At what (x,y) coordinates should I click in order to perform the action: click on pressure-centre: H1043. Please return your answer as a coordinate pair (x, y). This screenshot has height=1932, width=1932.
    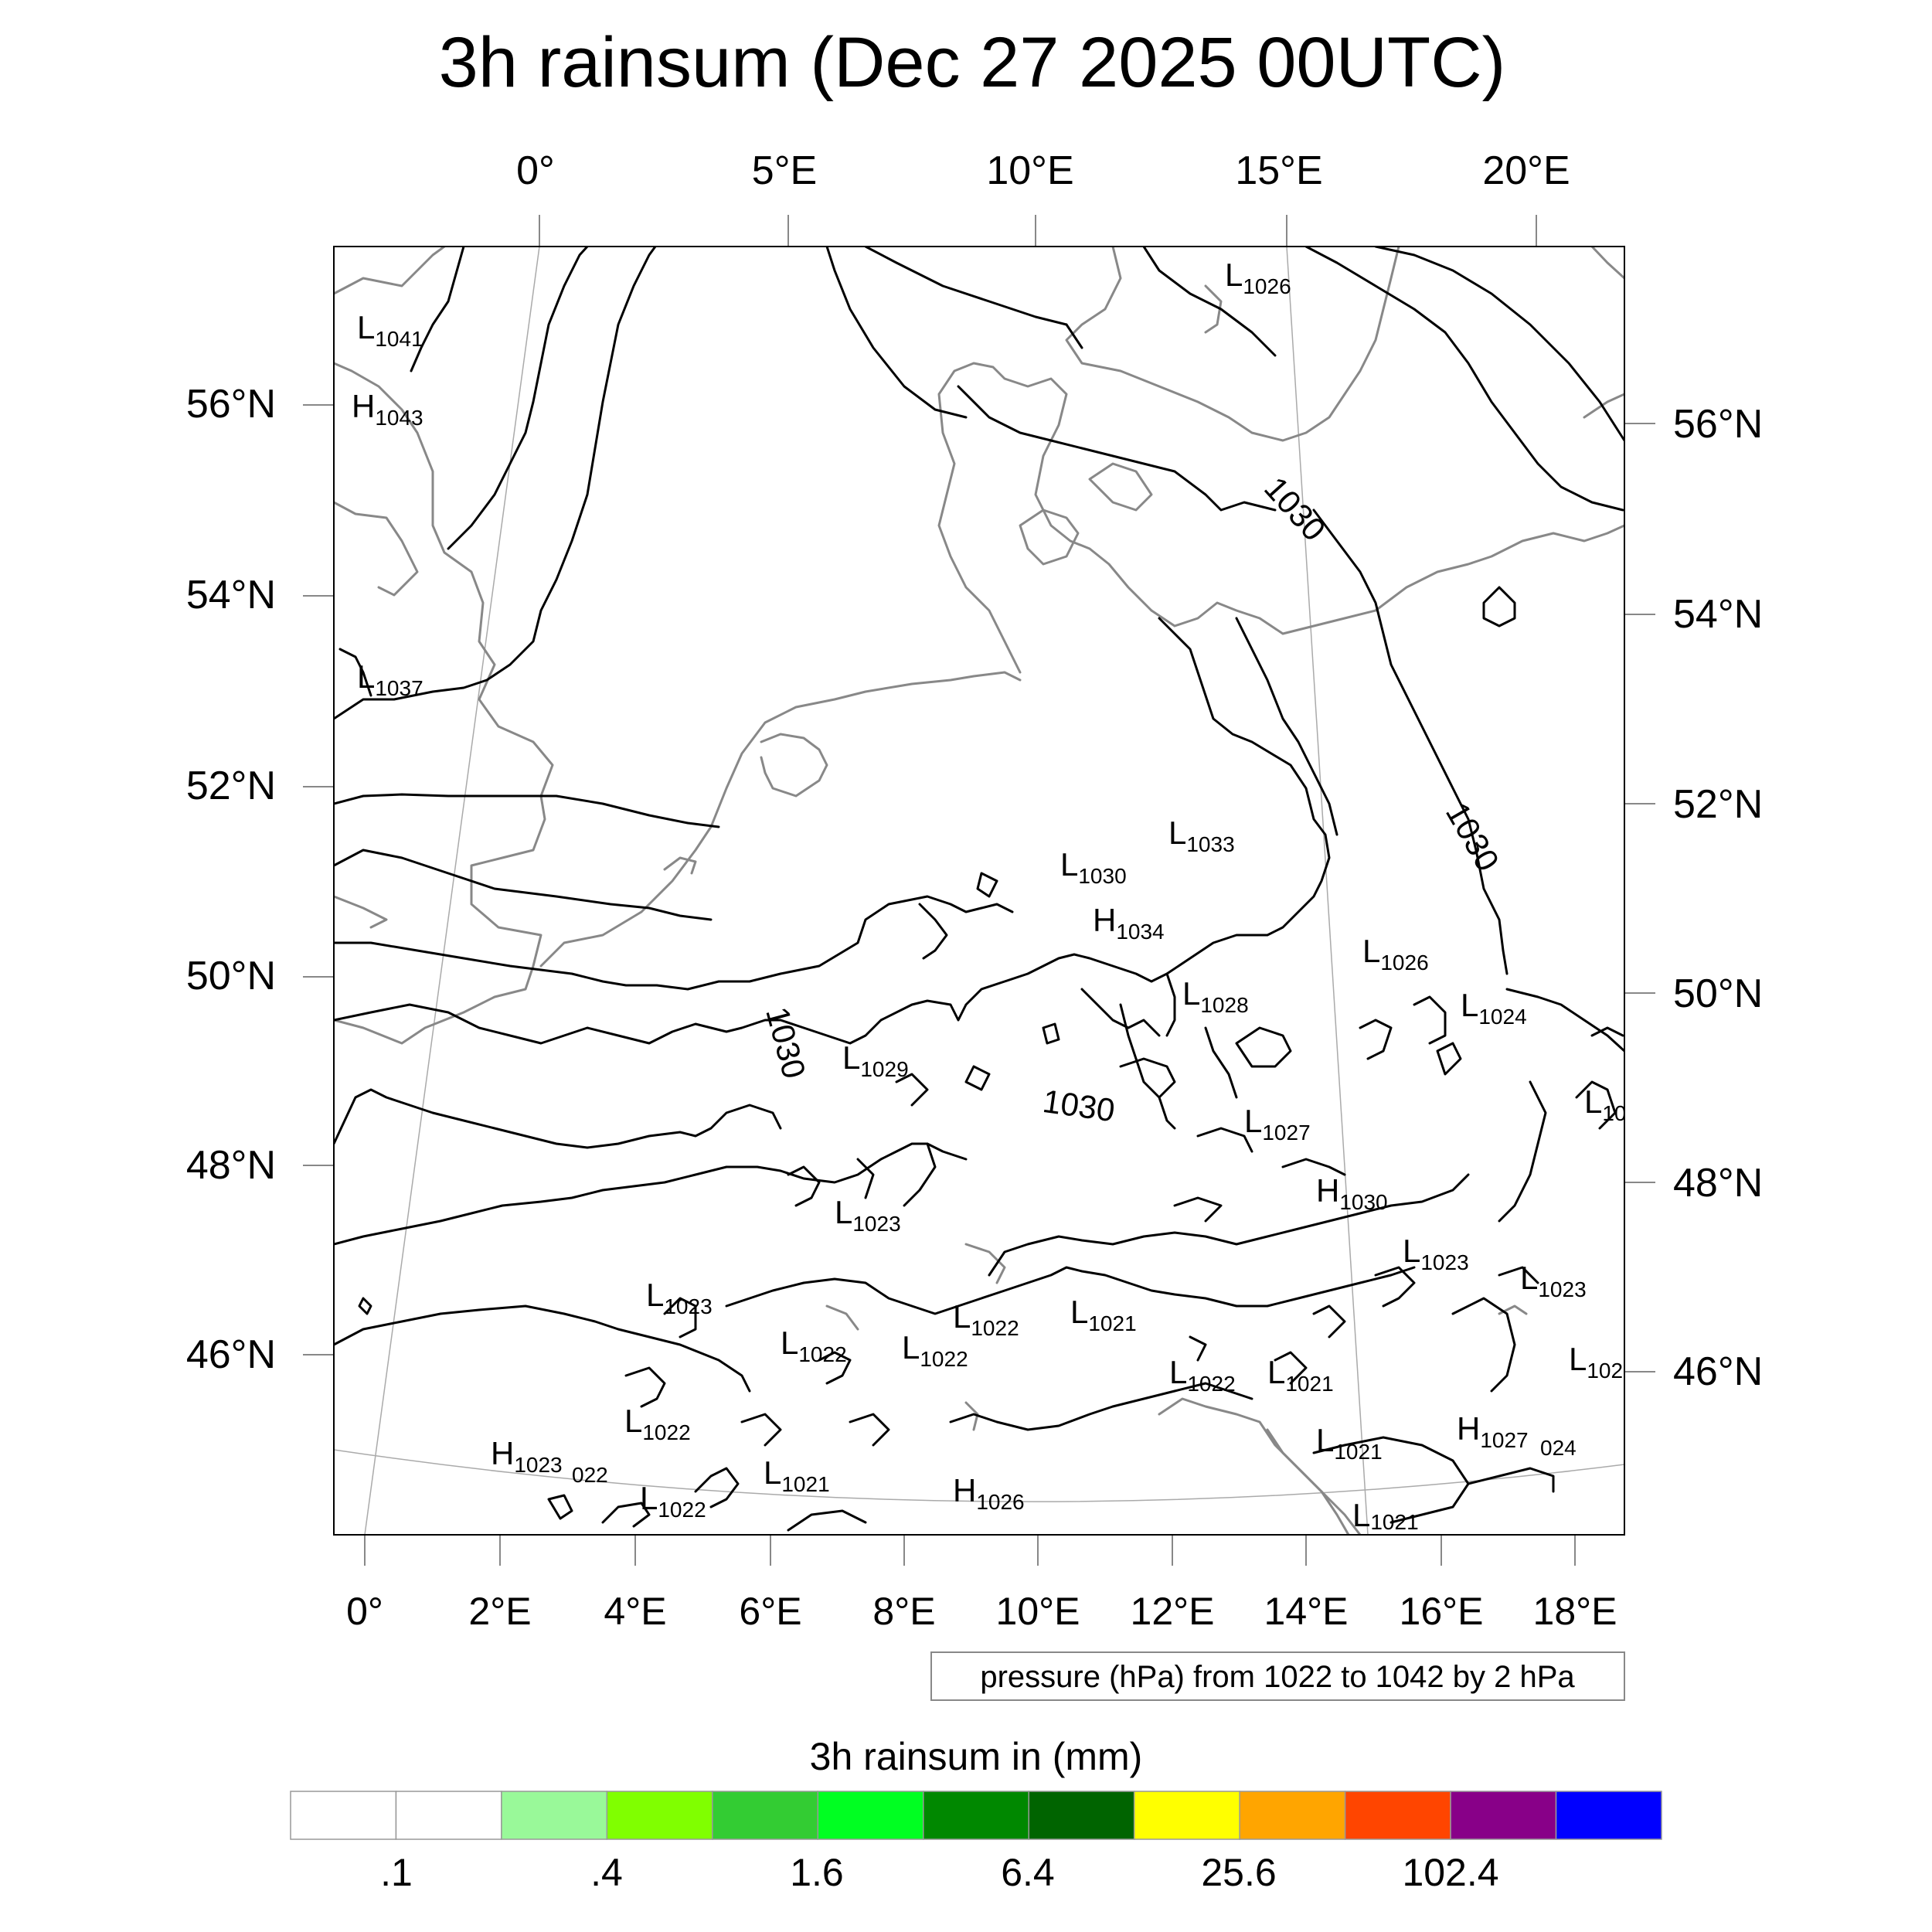
    Looking at the image, I should click on (388, 409).